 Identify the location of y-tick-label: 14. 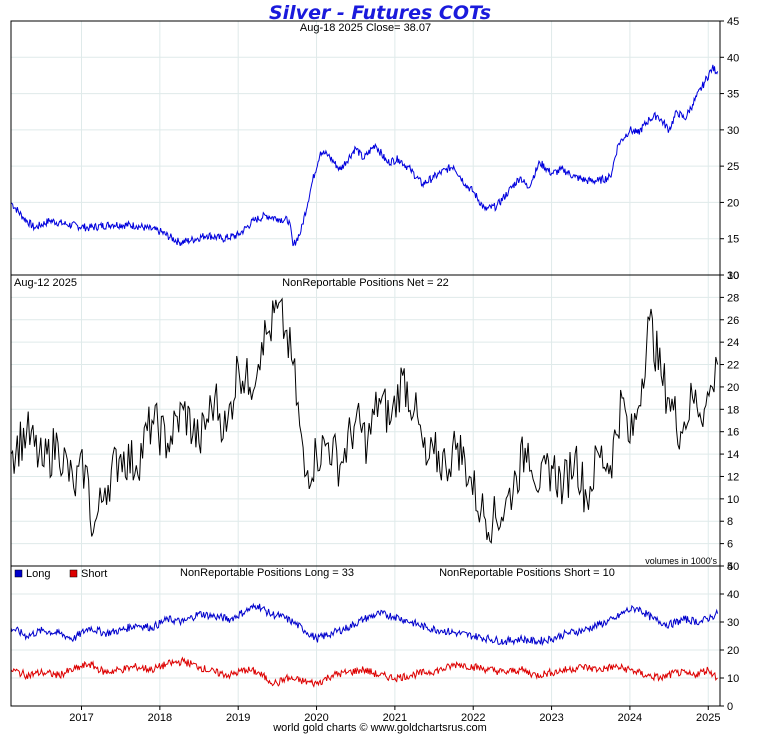
(733, 455).